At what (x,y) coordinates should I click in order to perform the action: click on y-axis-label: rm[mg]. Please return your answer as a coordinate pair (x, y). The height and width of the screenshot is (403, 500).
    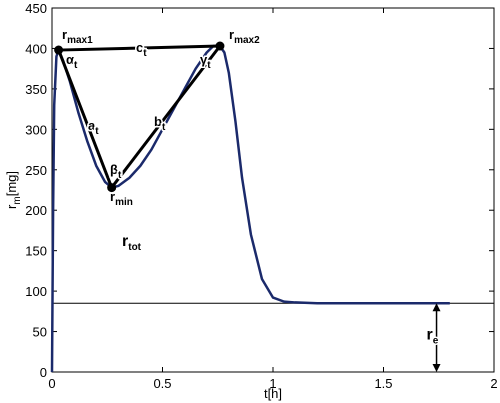
    Looking at the image, I should click on (13, 190).